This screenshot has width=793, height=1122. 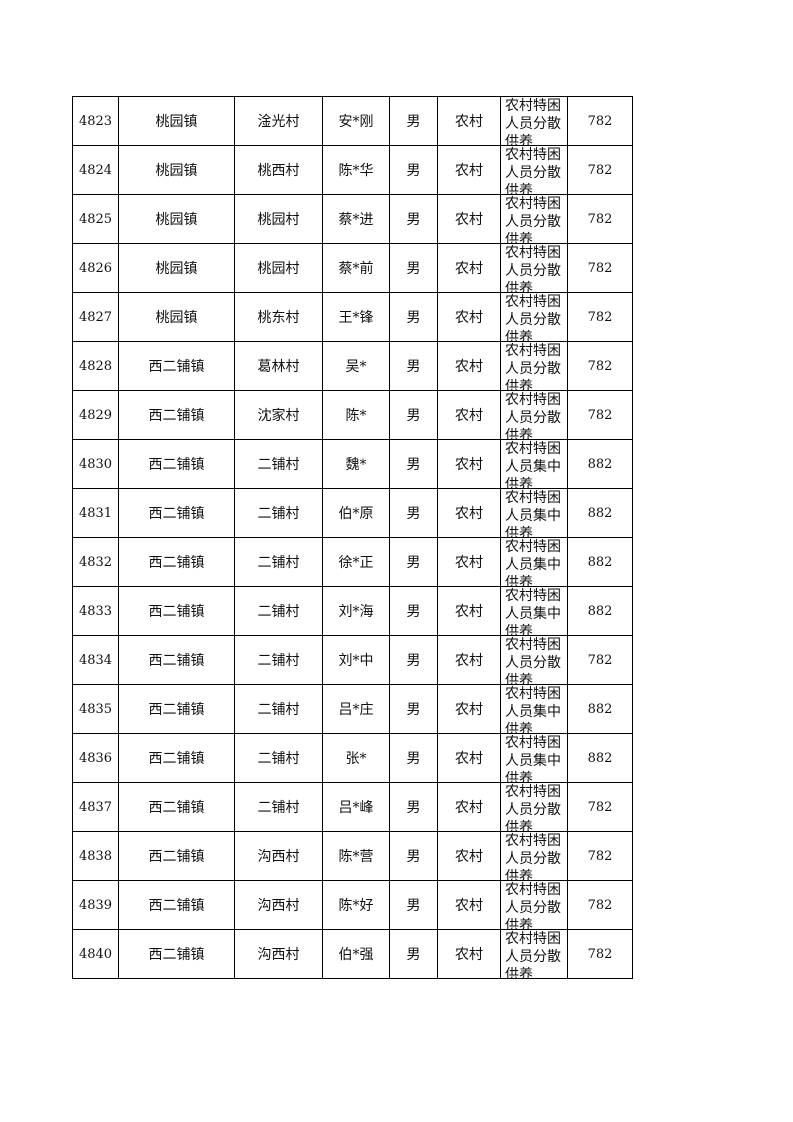 I want to click on table-row: 4825 桃园镇 桃园村 蔡*进男农村 农村特困人员分散供养 782, so click(x=352, y=219).